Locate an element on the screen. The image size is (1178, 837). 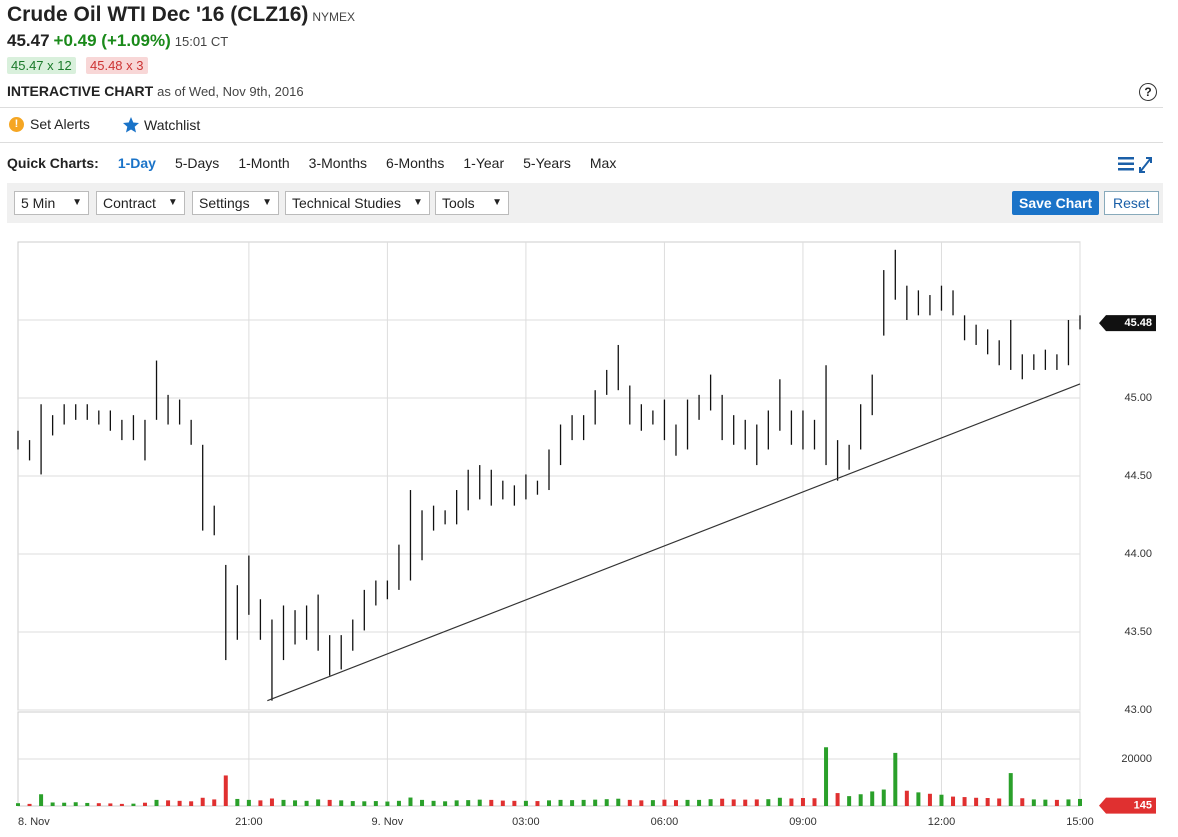
dropdown-label: Tools is located at coordinates (458, 203).